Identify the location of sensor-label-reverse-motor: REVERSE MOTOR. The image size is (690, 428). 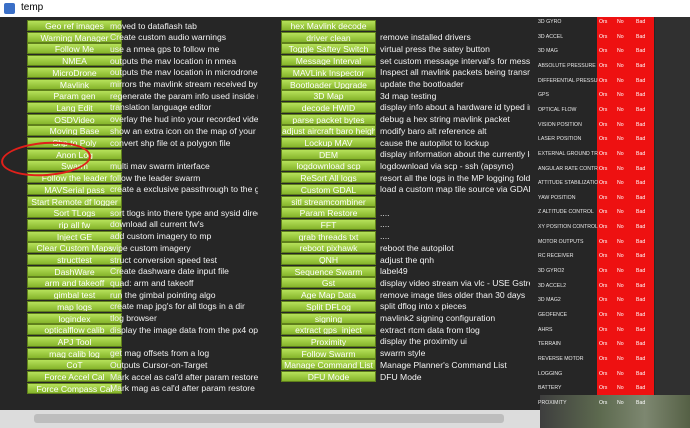
(561, 358).